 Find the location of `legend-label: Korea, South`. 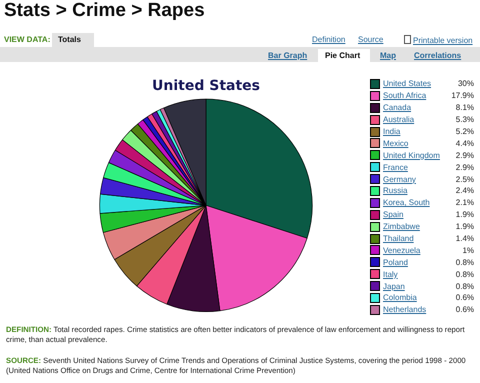

legend-label: Korea, South is located at coordinates (407, 203).